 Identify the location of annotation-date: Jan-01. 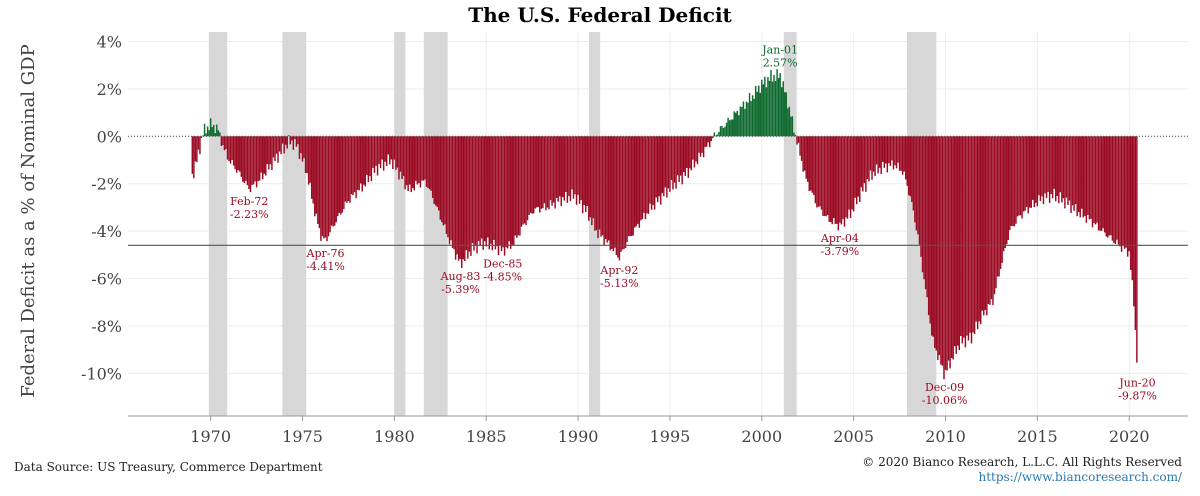
(779, 49).